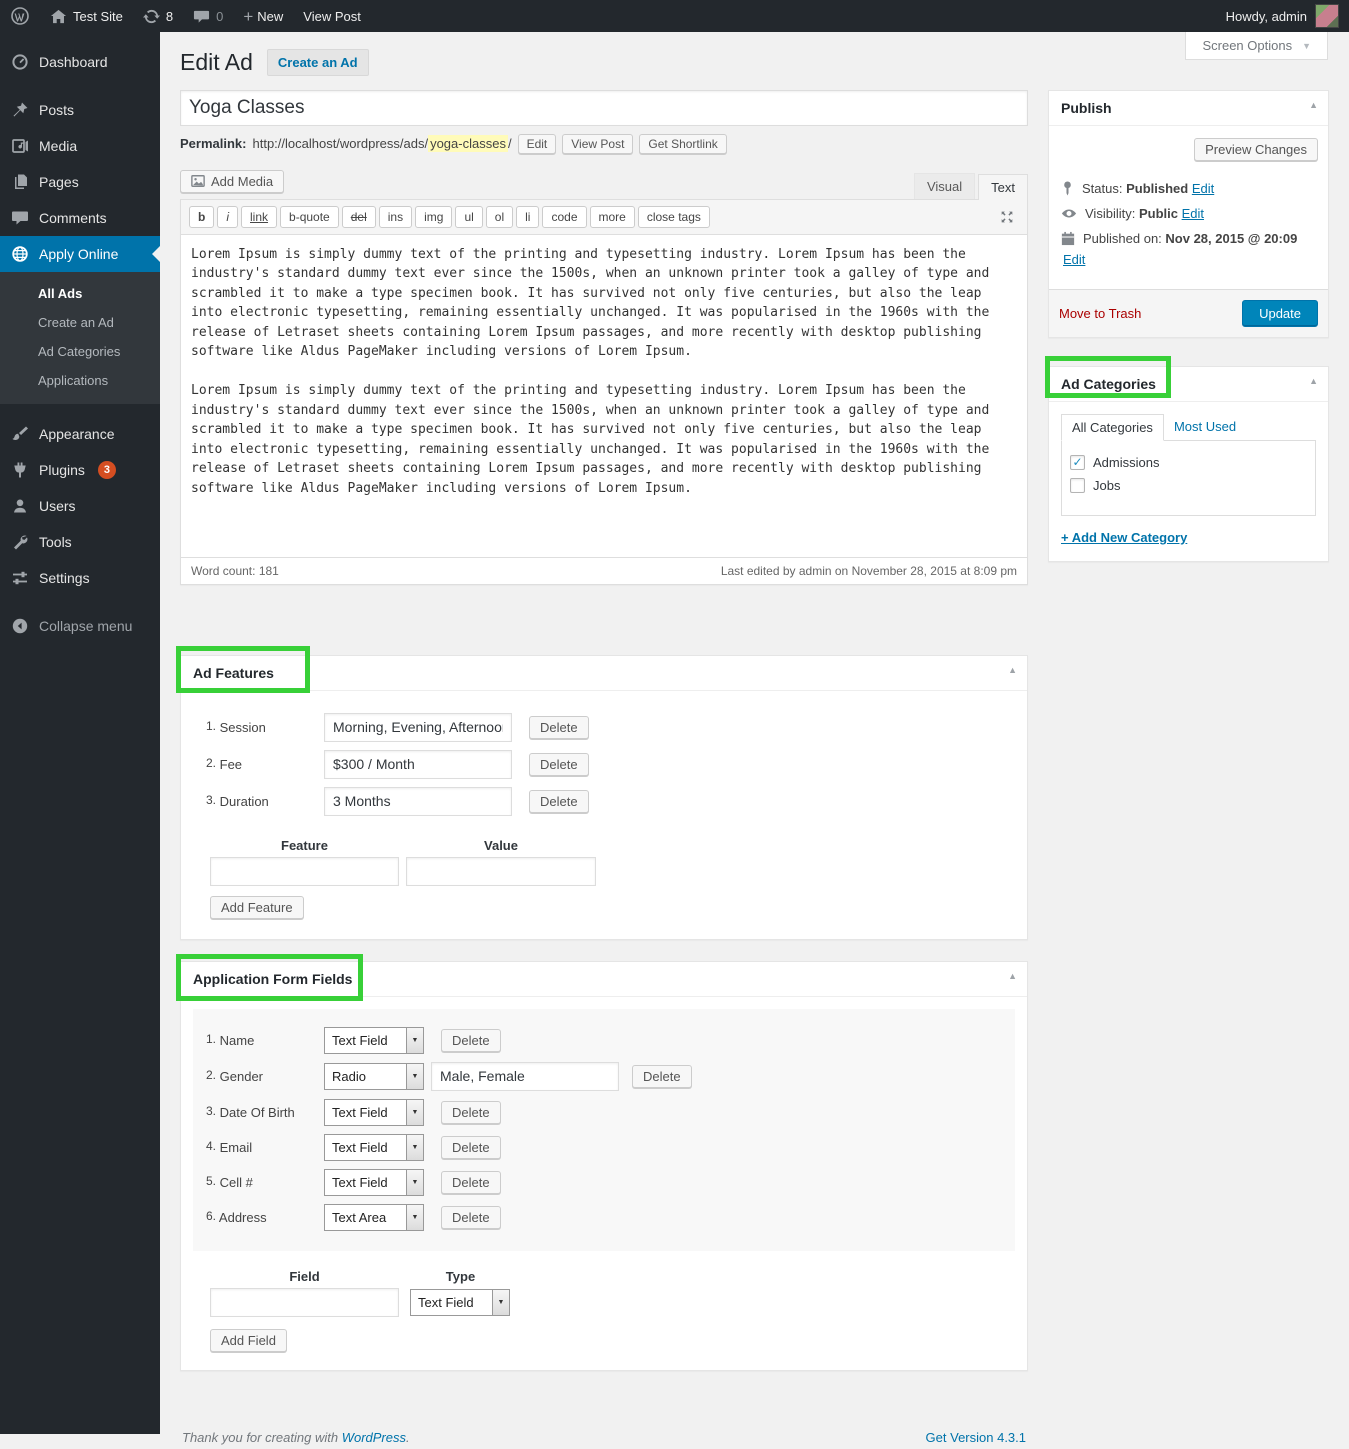 This screenshot has height=1449, width=1349. I want to click on ad-categories-header: Ad Categories ▲, so click(1188, 384).